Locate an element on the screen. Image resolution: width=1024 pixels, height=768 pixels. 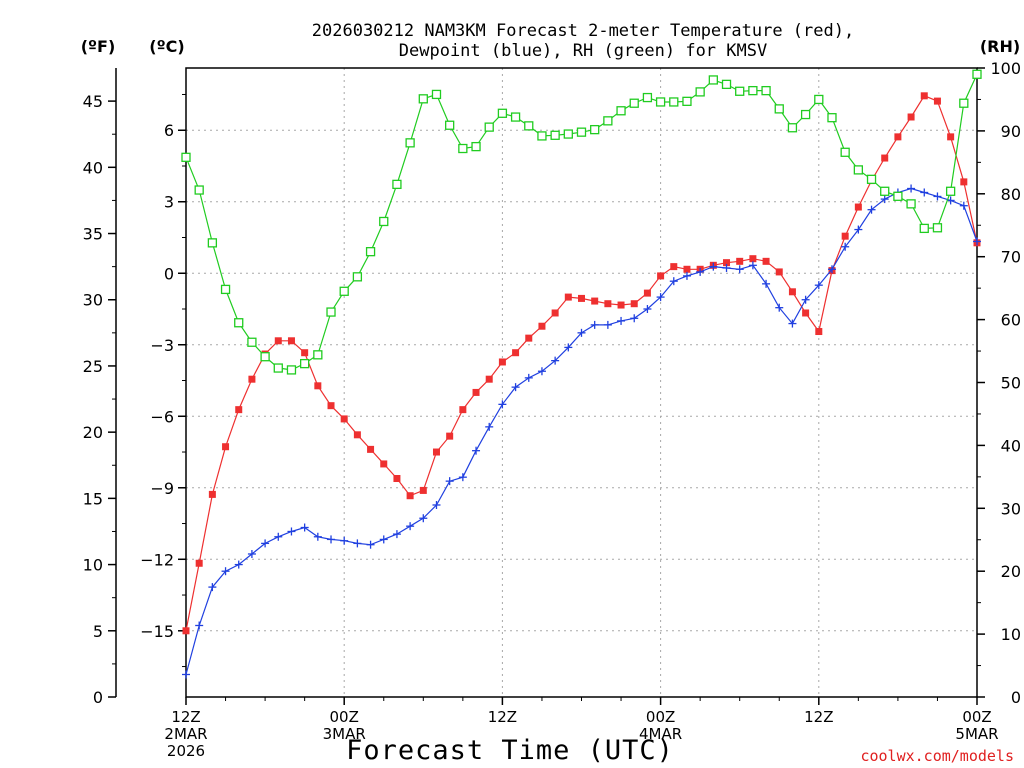
f-tick-label: 25 is located at coordinates (93, 366).